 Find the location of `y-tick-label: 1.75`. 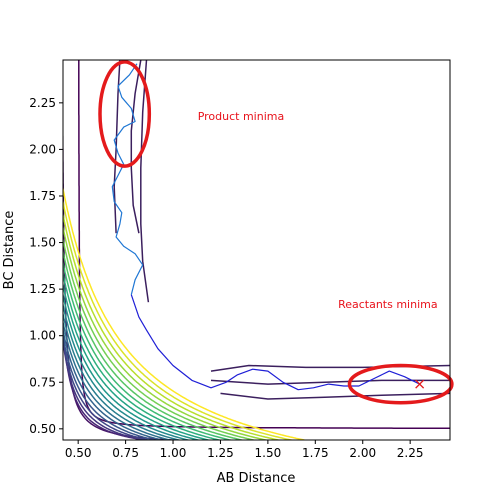

y-tick-label: 1.75 is located at coordinates (42, 196).